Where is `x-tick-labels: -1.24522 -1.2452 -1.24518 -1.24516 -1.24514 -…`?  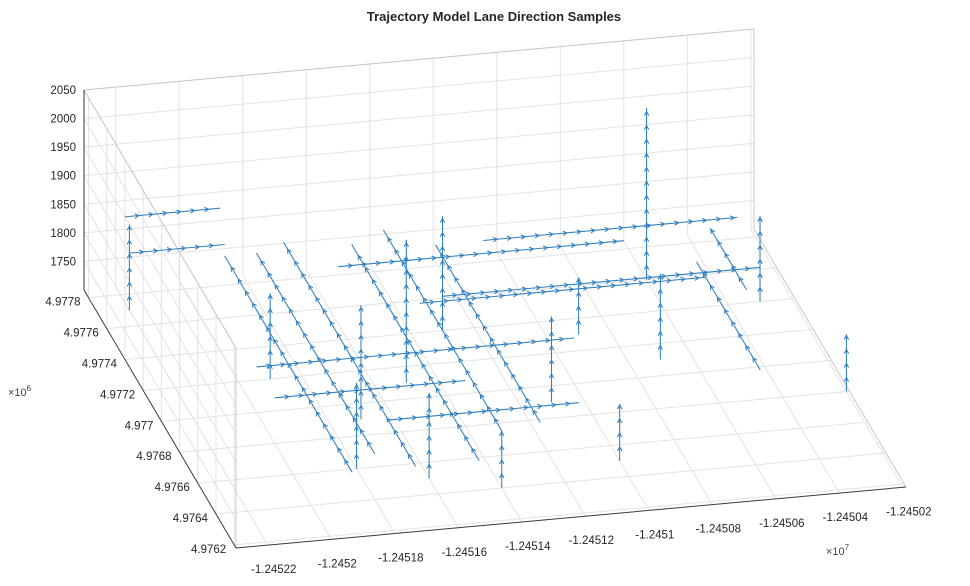
x-tick-labels: -1.24522 -1.2452 -1.24518 -1.24516 -1.24514 -… is located at coordinates (591, 541).